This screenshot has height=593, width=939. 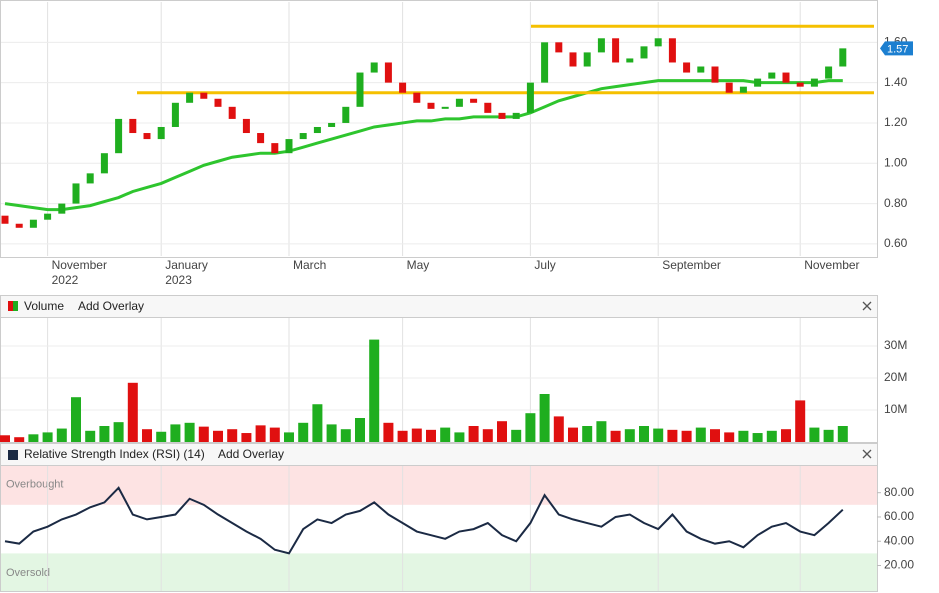 I want to click on rsi-icon, so click(x=13, y=455).